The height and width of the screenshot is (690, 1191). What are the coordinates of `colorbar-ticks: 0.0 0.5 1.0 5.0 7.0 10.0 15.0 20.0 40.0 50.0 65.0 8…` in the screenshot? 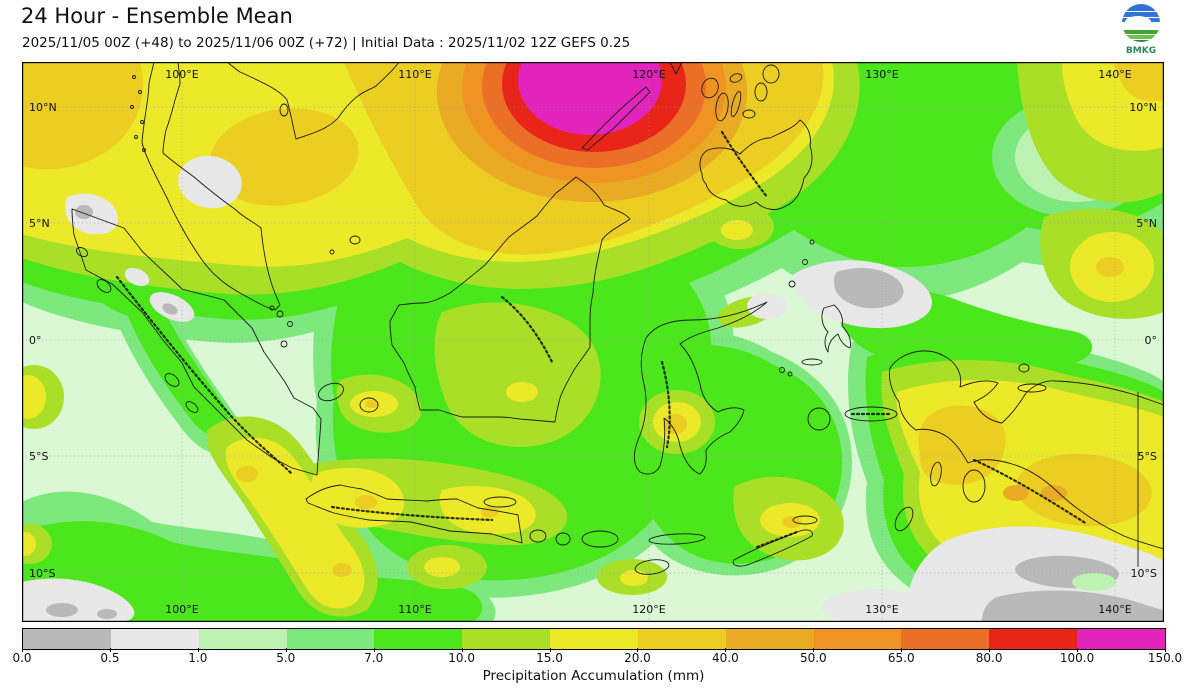 It's located at (597, 657).